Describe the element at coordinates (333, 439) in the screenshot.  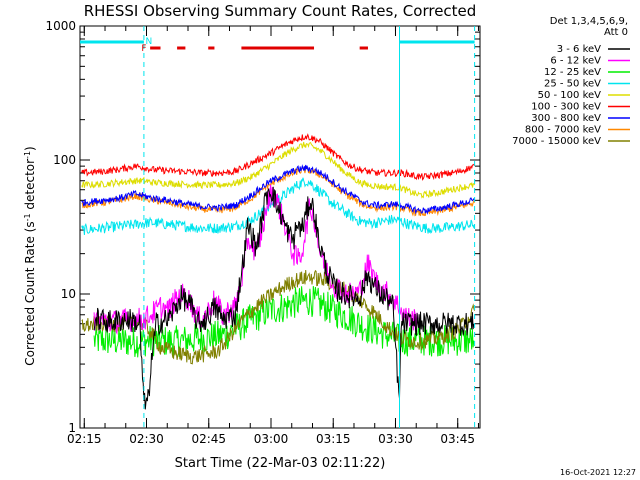
I see `x-tick-label: 03:15` at that location.